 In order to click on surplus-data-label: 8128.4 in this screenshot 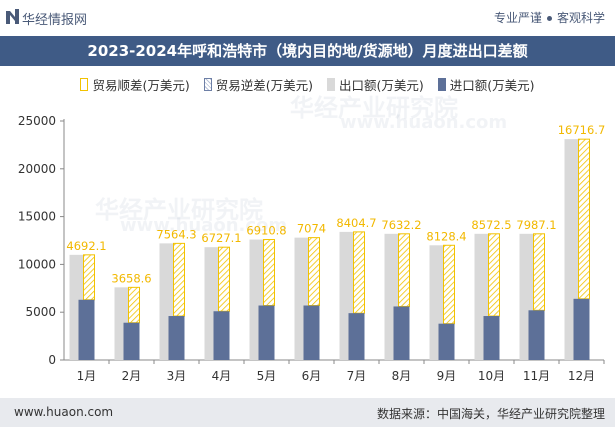, I will do `click(446, 236)`.